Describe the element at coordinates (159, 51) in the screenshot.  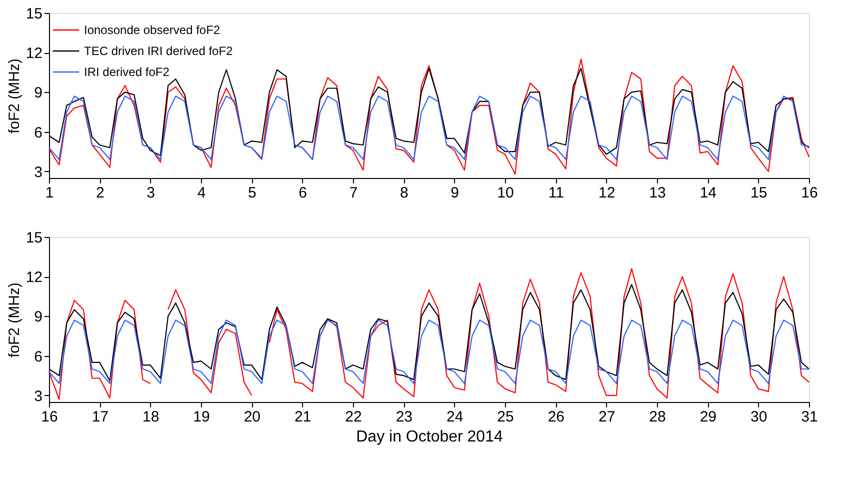
I see `legend-label: TEC driven IRI derived foF2` at that location.